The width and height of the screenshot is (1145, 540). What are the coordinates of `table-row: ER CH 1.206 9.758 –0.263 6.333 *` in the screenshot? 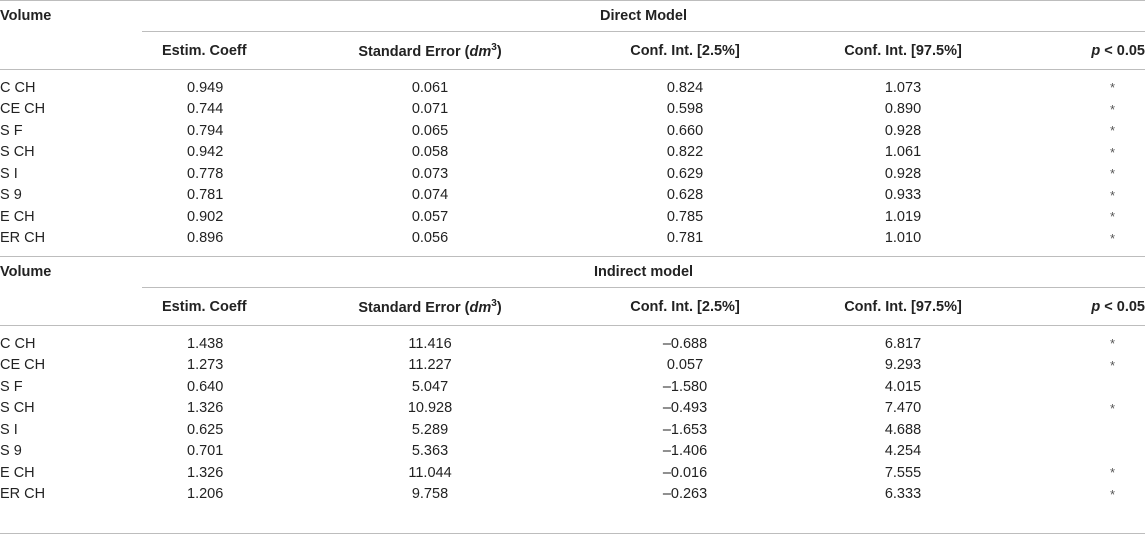 It's located at (572, 495).